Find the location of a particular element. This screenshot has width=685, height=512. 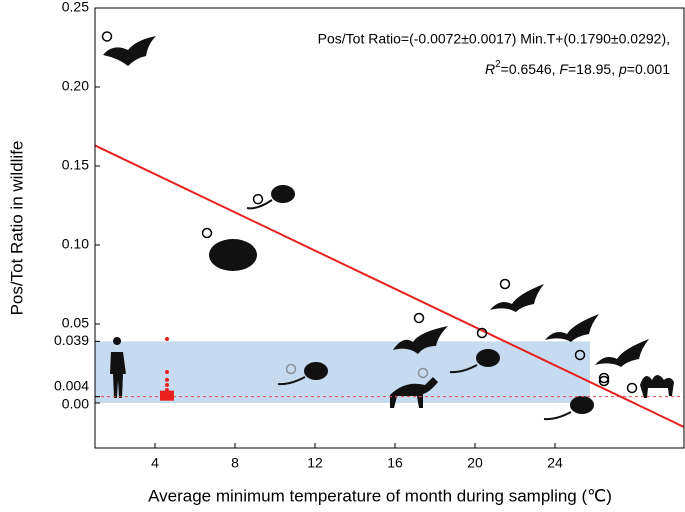

y-tick-label: 0.10 is located at coordinates (75, 244).